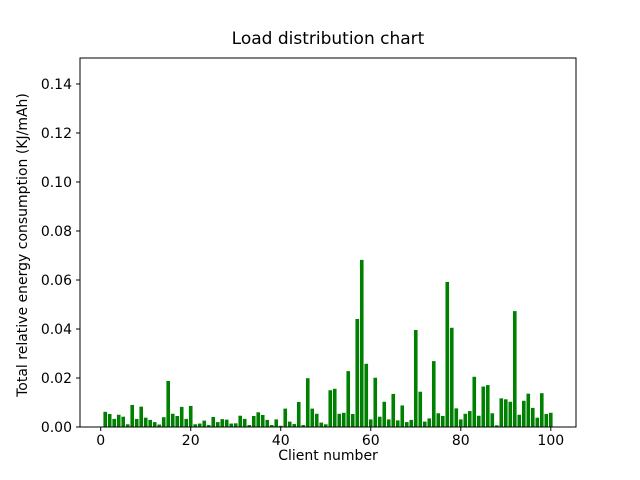 The height and width of the screenshot is (480, 640). I want to click on x-tick-label: 60, so click(371, 441).